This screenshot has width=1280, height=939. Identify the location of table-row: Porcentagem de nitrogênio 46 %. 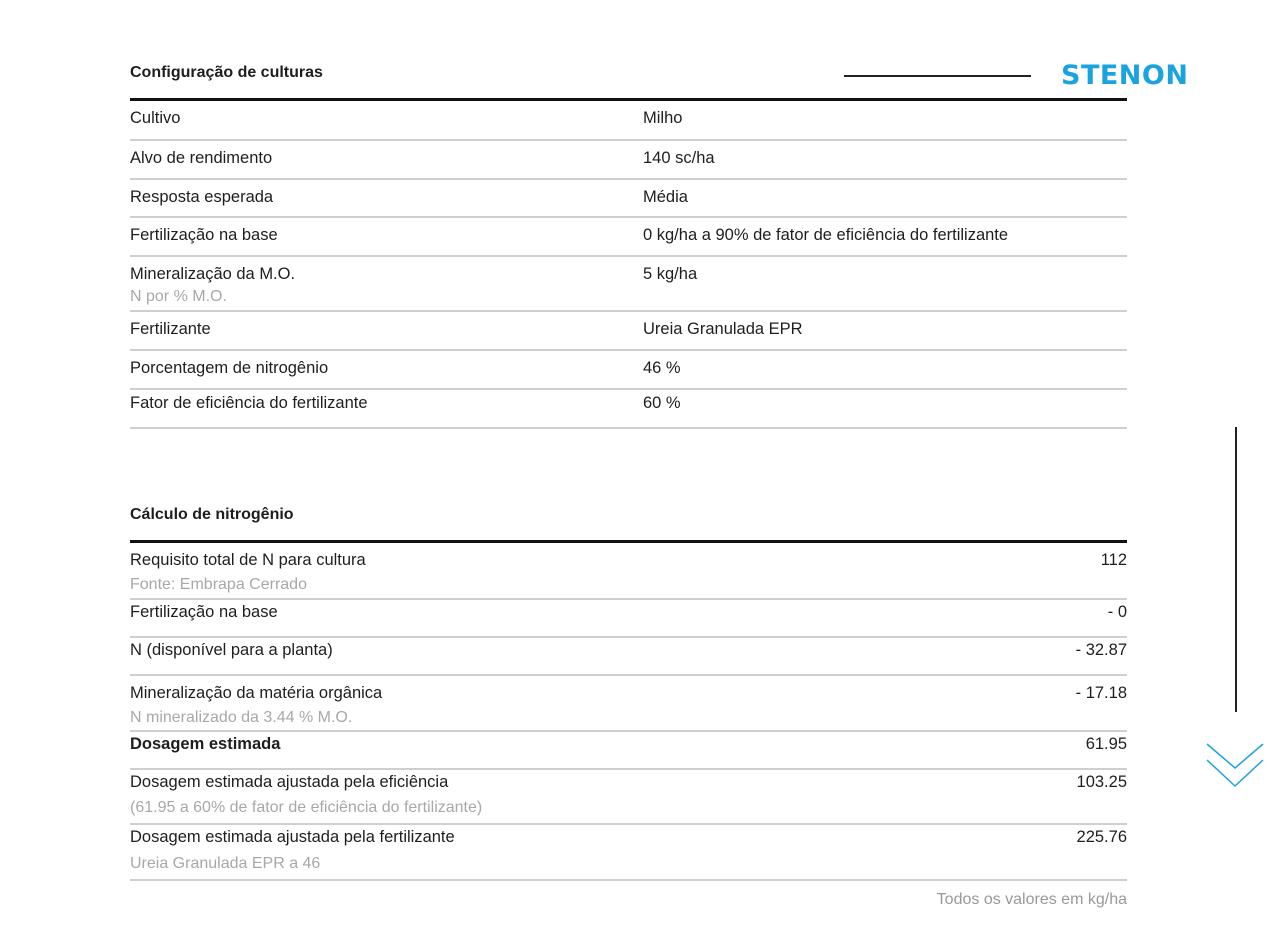
(628, 370).